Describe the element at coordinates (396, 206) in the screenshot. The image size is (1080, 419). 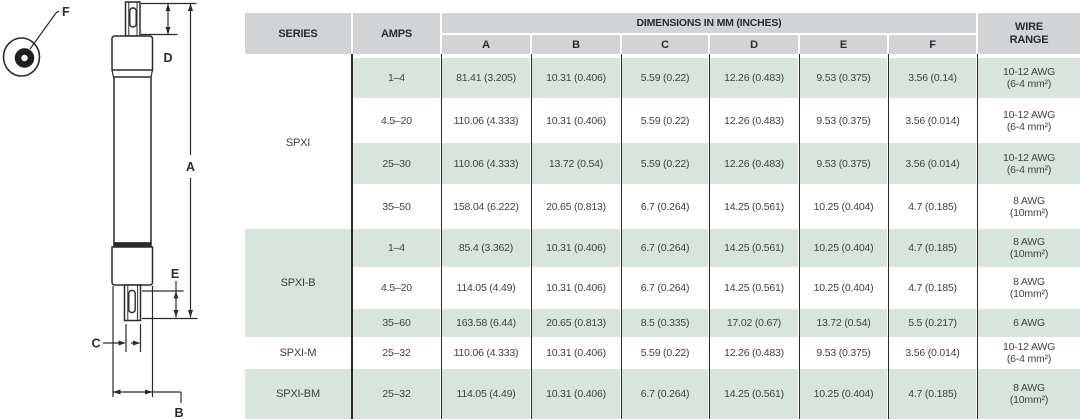
I see `amps-cell: 35–50` at that location.